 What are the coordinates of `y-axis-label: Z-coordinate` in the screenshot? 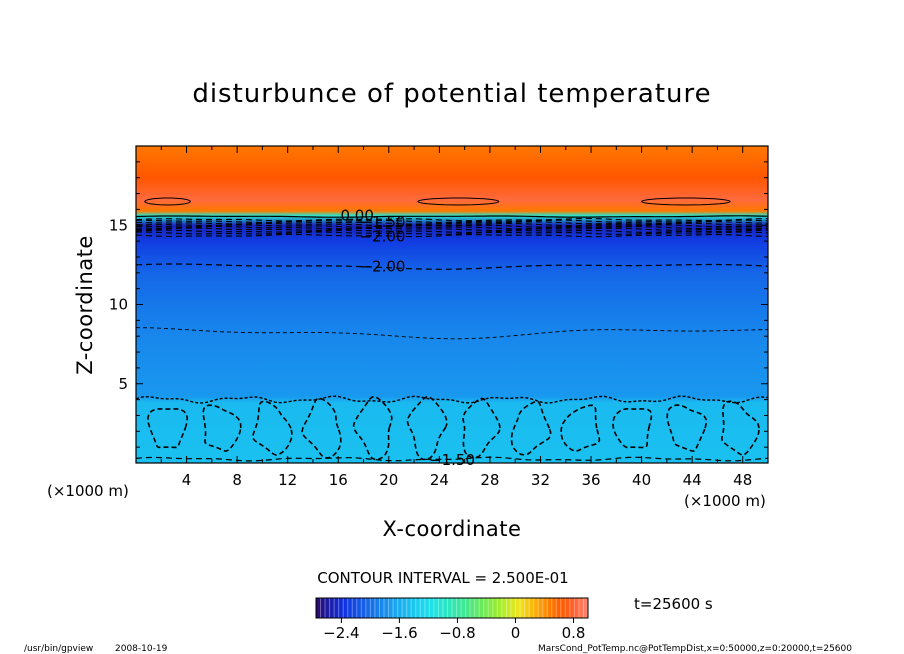 It's located at (85, 305).